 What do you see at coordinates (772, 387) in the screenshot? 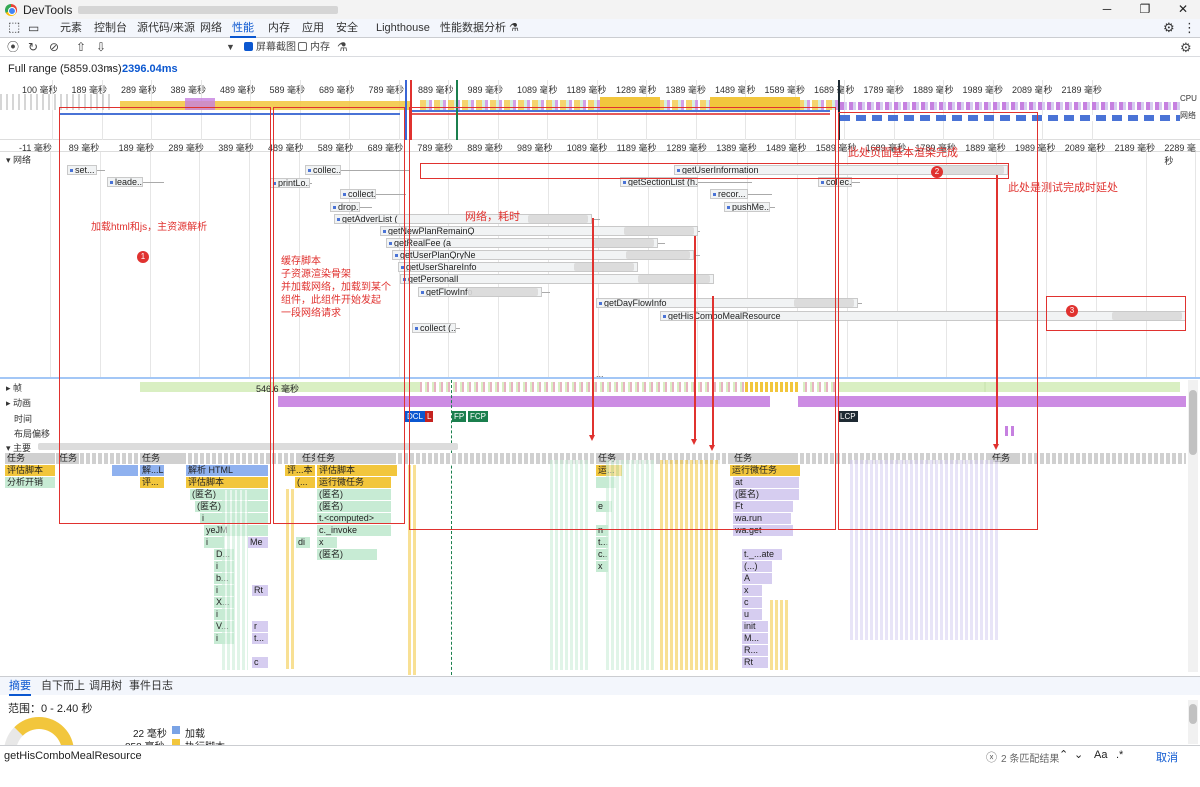
I see `frames-partial` at bounding box center [772, 387].